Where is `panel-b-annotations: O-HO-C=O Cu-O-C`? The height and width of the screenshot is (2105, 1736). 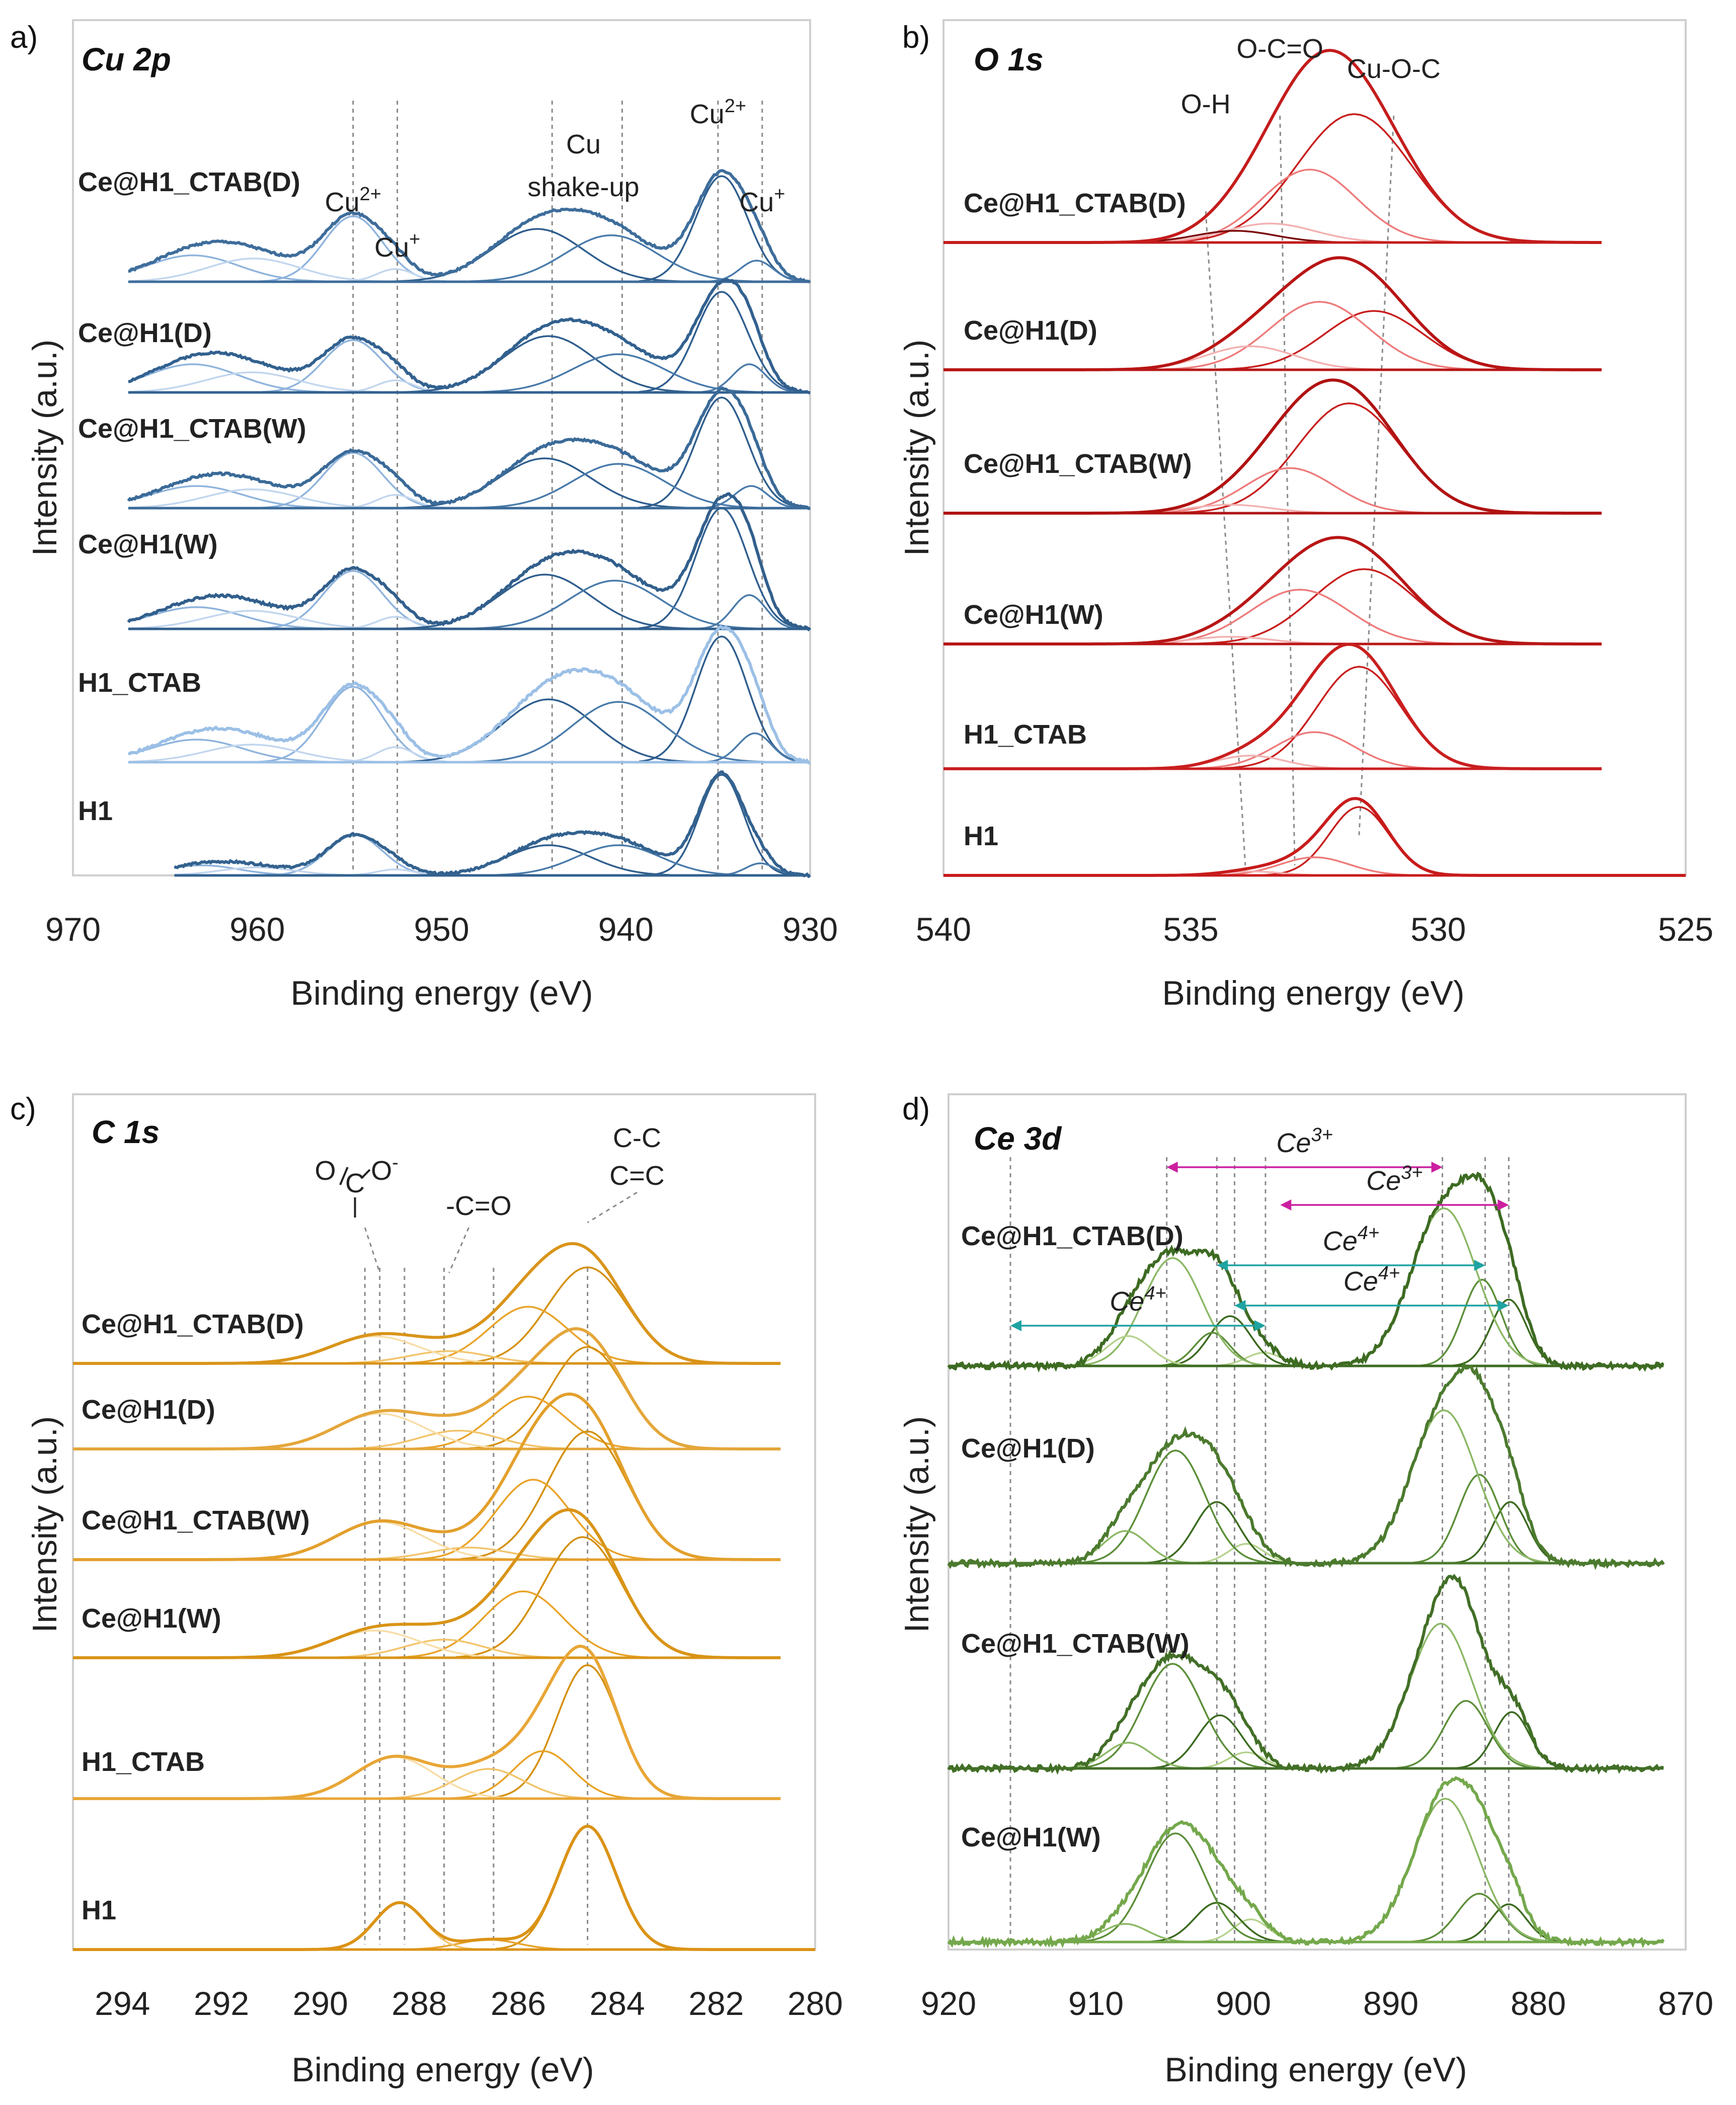 panel-b-annotations: O-HO-C=O Cu-O-C is located at coordinates (1311, 76).